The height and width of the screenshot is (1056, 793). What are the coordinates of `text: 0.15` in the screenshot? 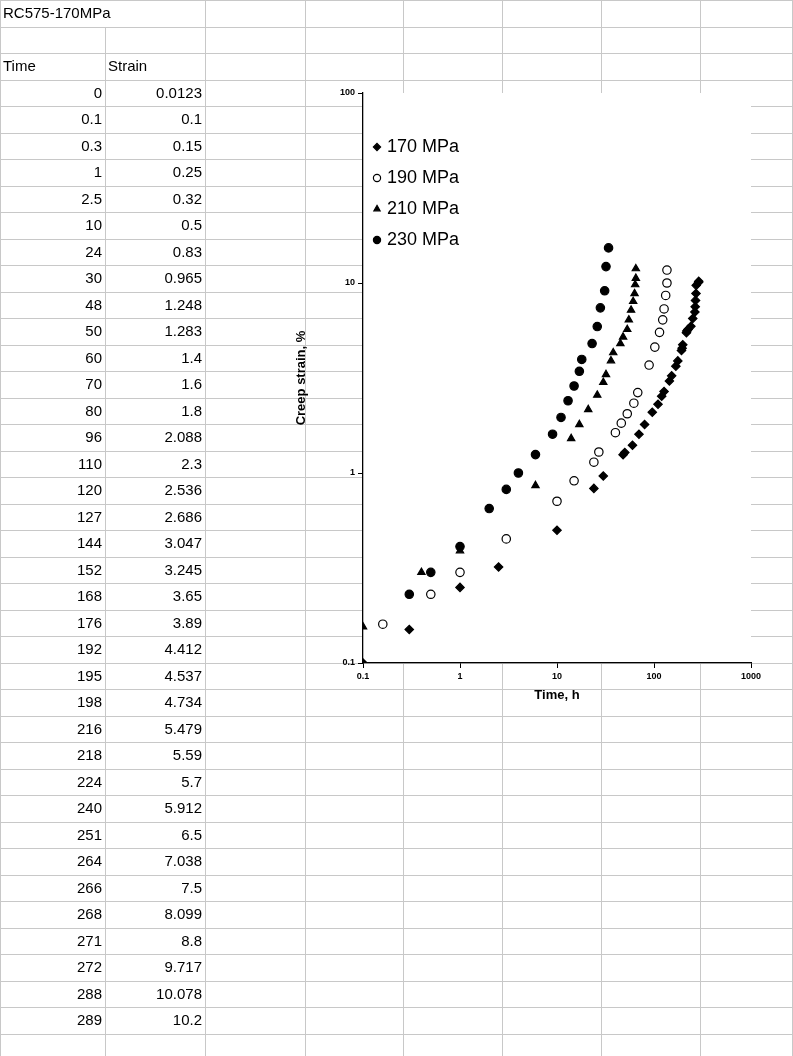 It's located at (187, 145).